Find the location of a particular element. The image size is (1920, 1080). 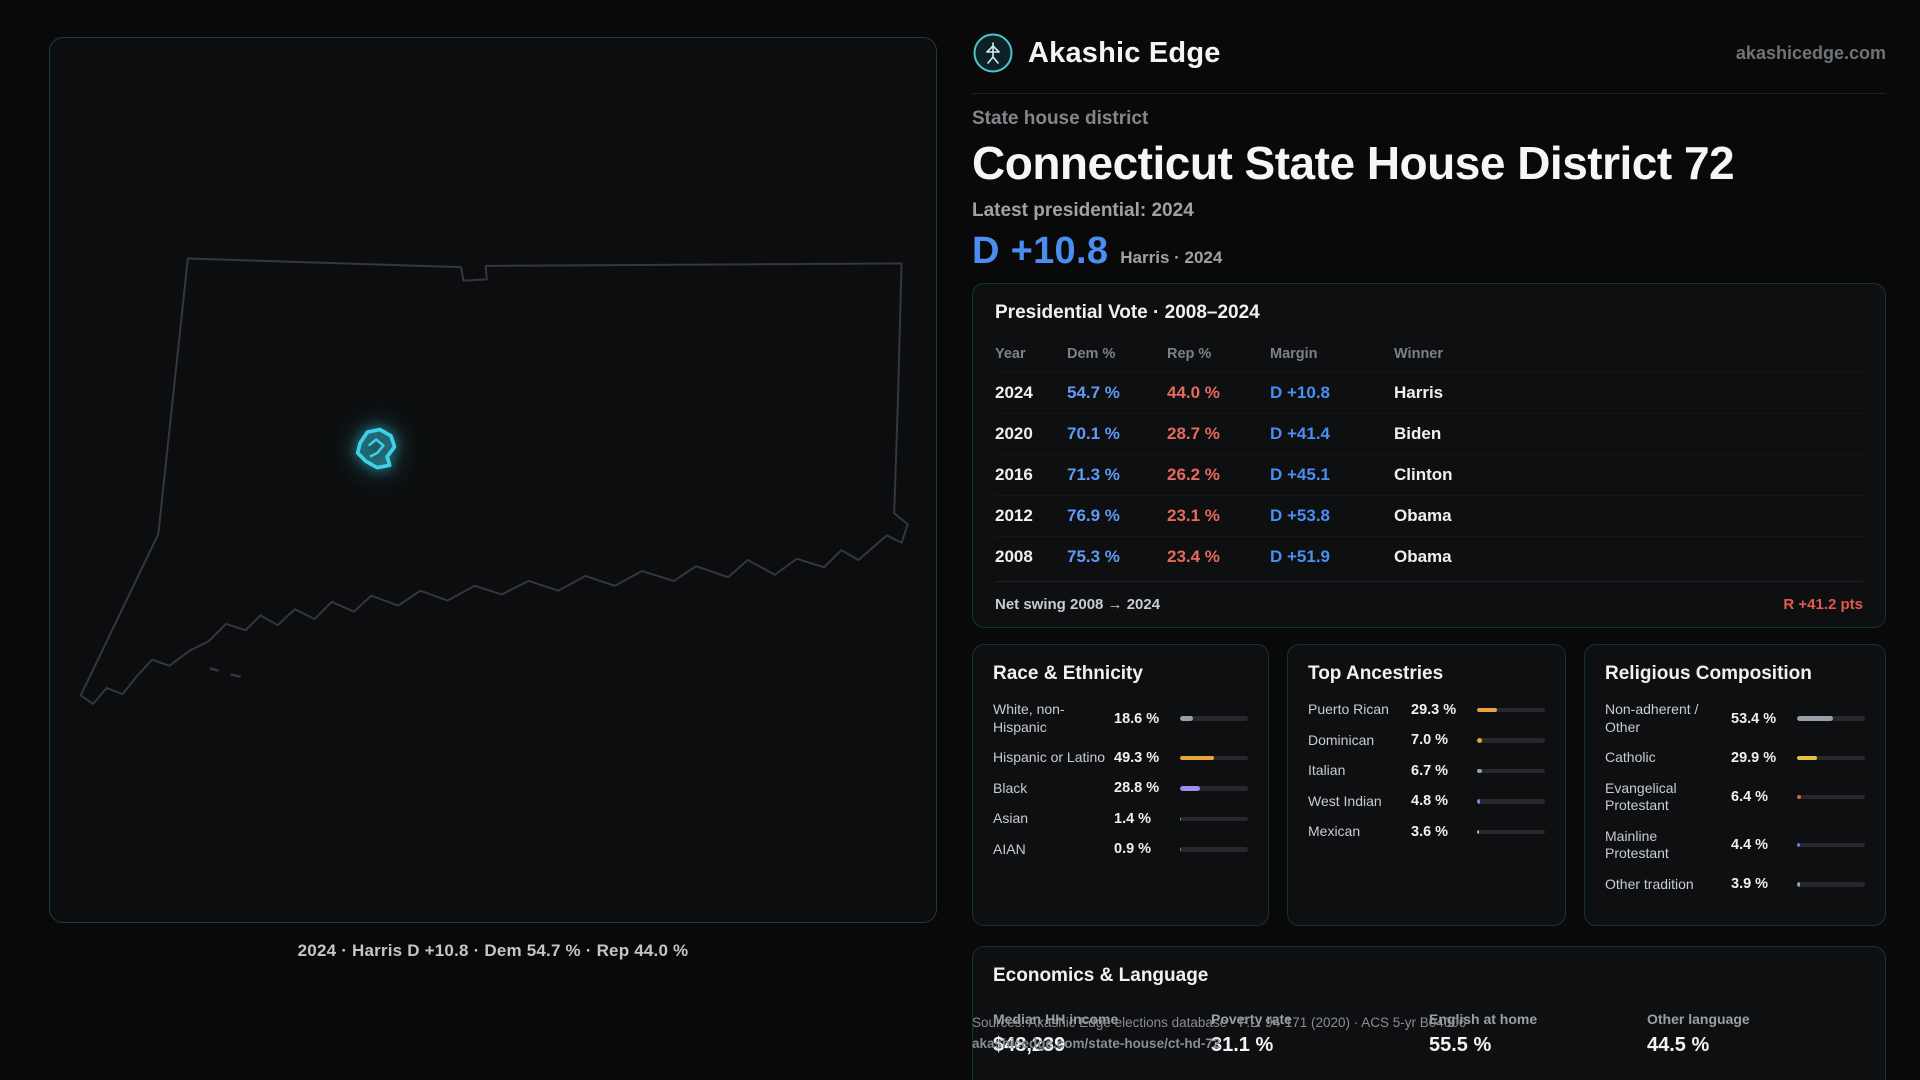

net-swing-label: Net swing 2008 → 2024 is located at coordinates (1078, 604).